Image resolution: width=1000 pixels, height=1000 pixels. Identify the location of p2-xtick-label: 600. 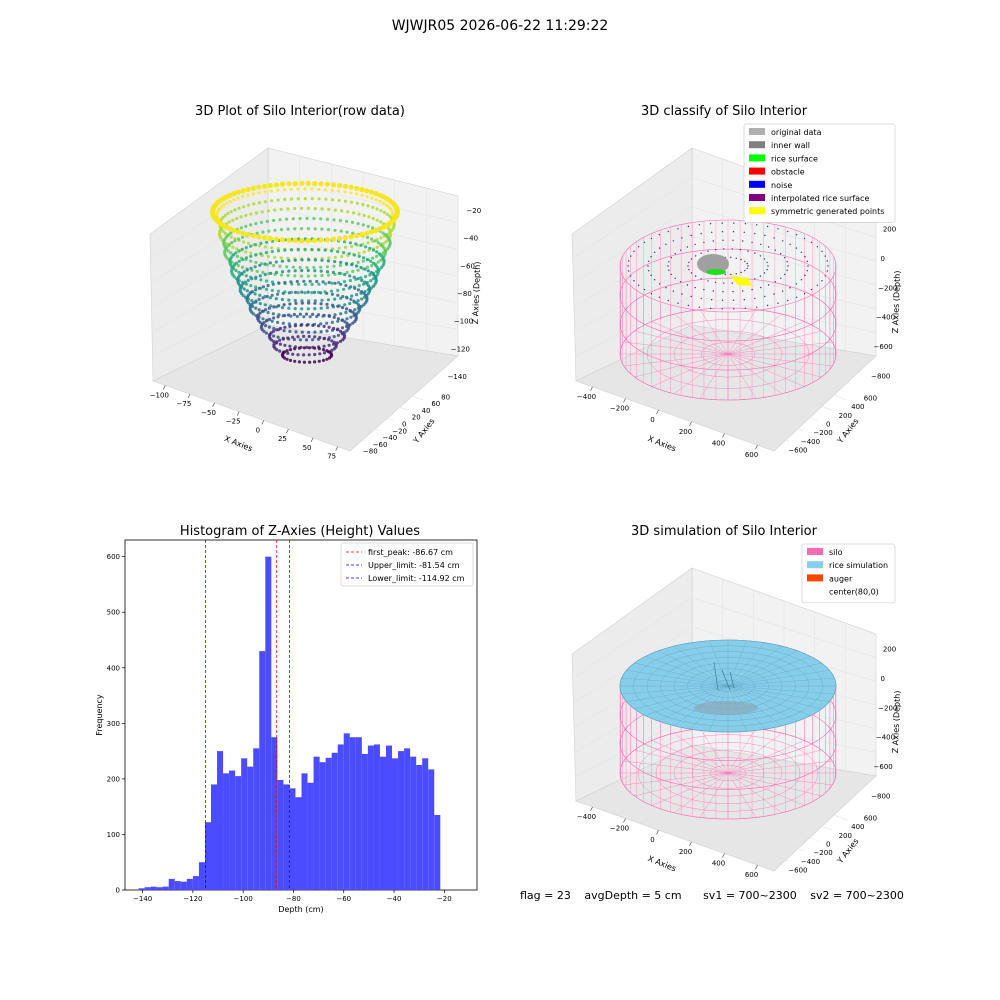
(751, 455).